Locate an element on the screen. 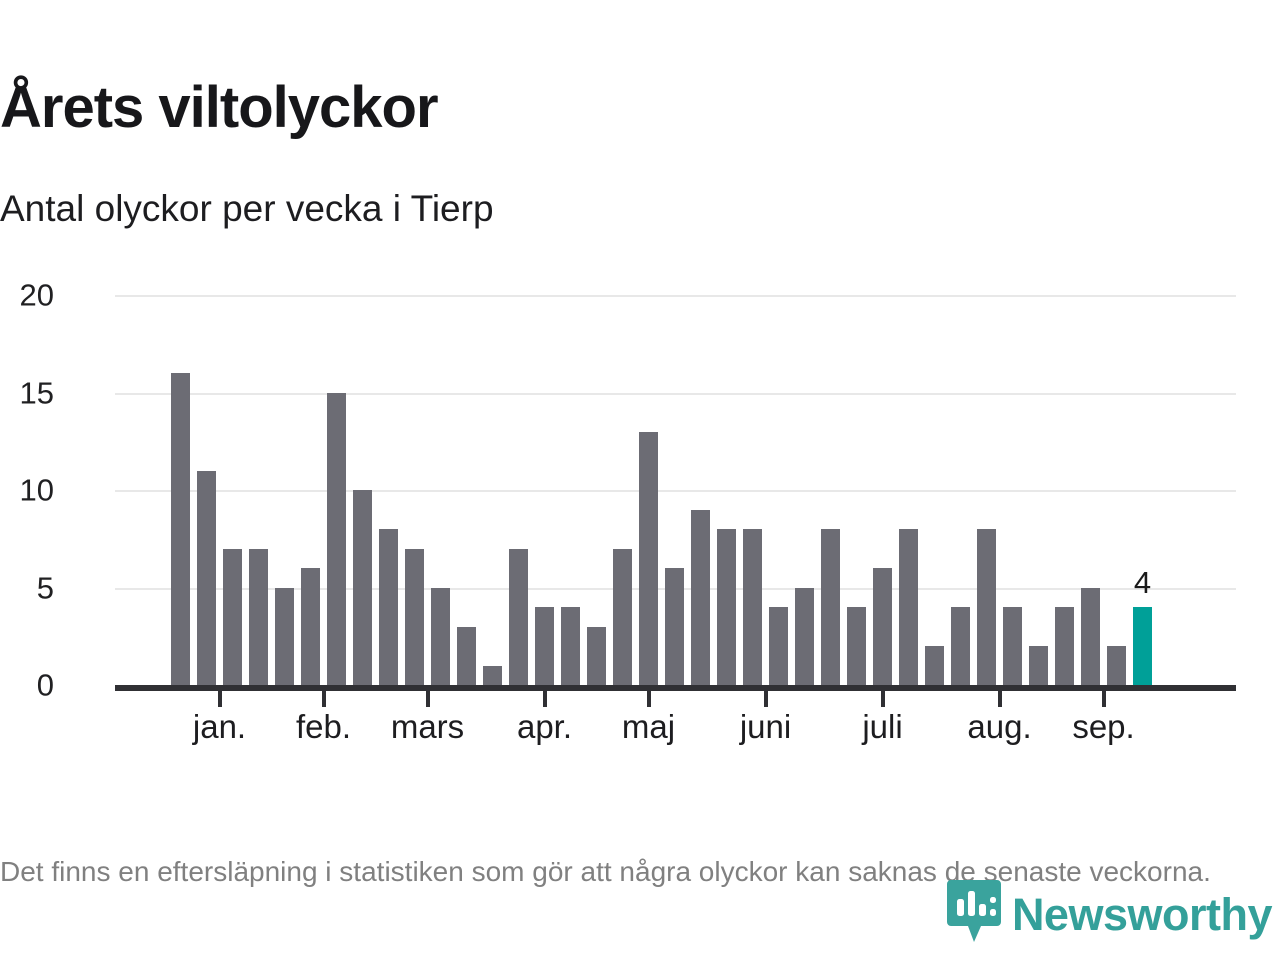 Image resolution: width=1280 pixels, height=960 pixels. bar-chart-pin-icon is located at coordinates (974, 914).